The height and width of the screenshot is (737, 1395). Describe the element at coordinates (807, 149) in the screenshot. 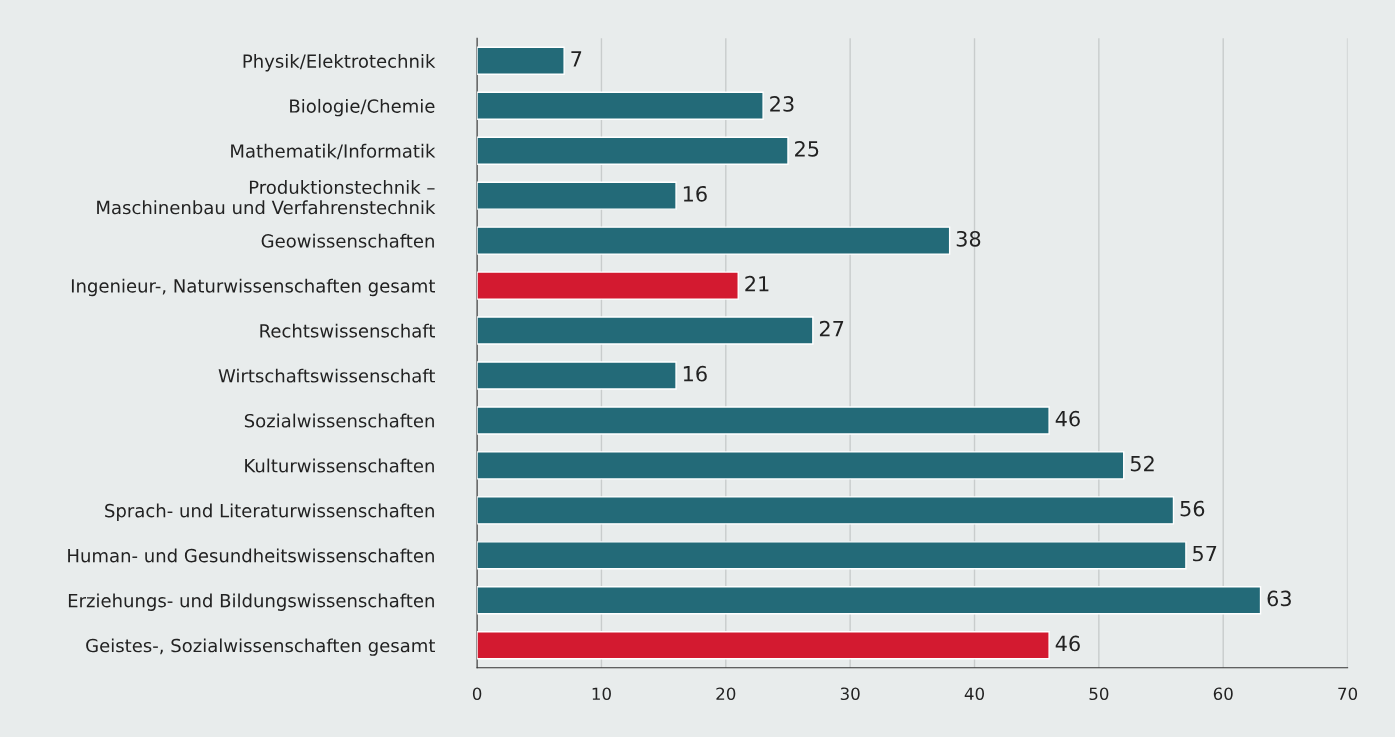

I see `data-label: 25` at that location.